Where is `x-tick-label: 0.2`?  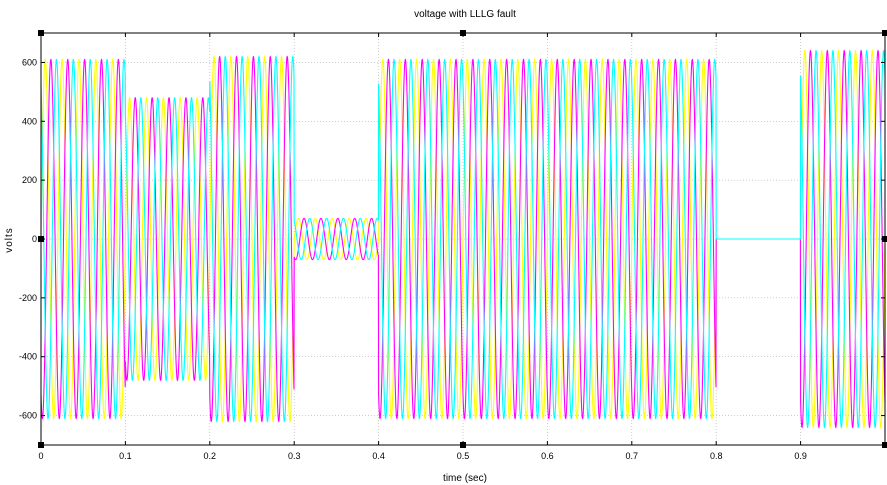 x-tick-label: 0.2 is located at coordinates (210, 456).